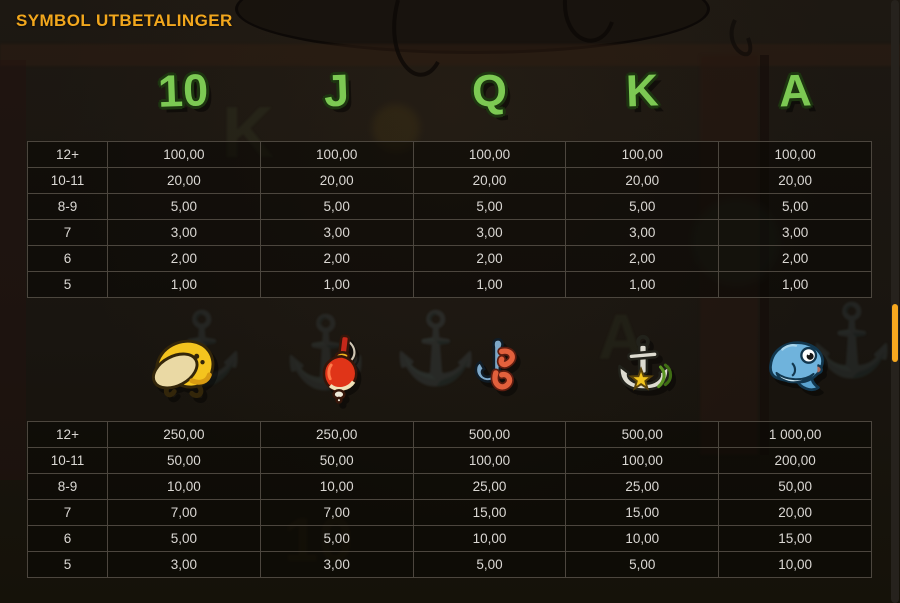  I want to click on table-row: 10-11 50,00 50,00 100,00 100,00 200,00, so click(449, 460).